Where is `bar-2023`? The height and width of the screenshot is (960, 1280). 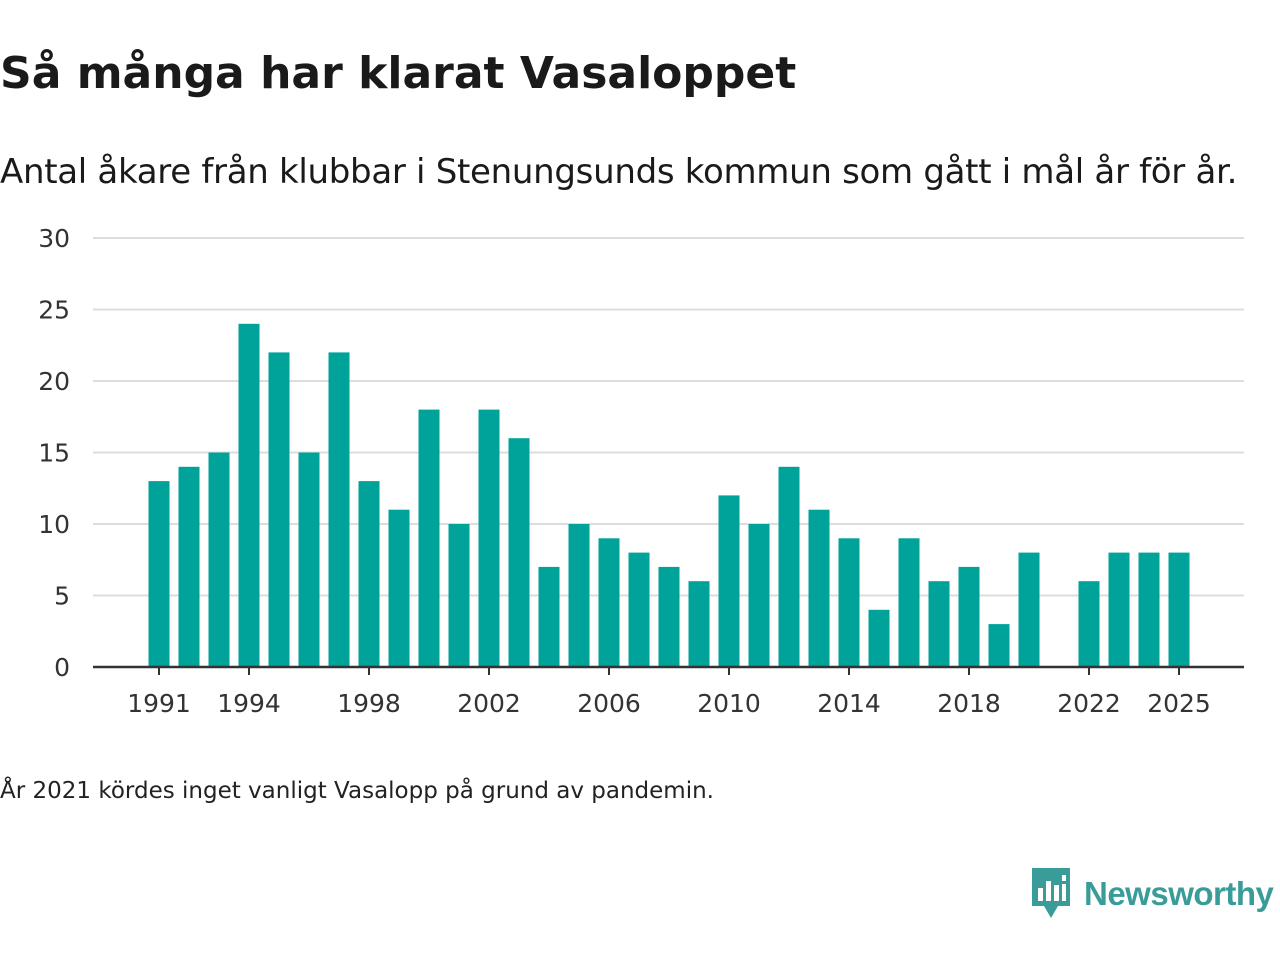 bar-2023 is located at coordinates (1119, 609).